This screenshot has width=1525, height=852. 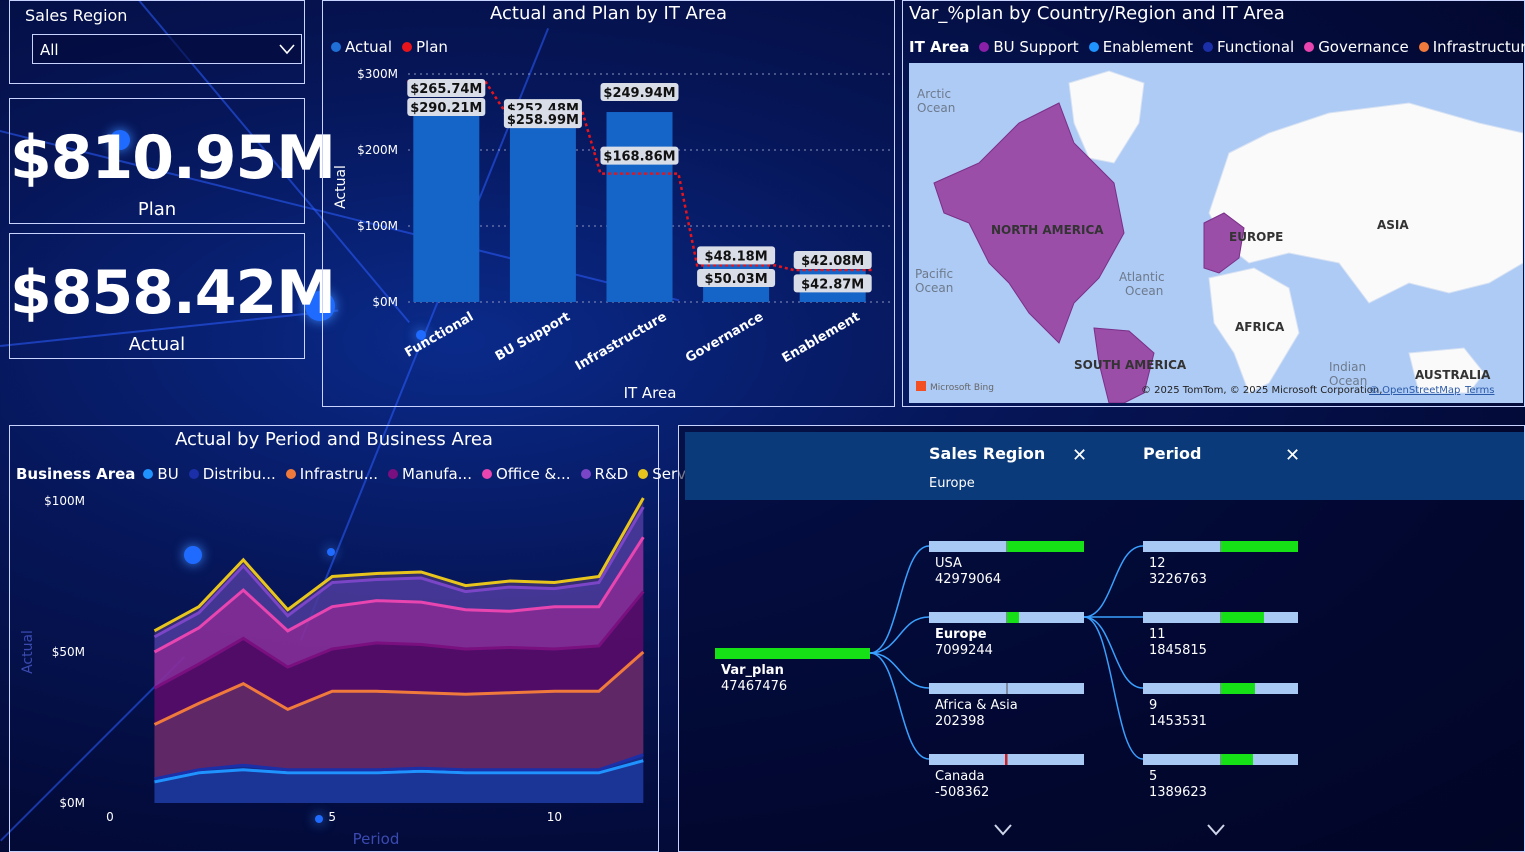 What do you see at coordinates (1178, 650) in the screenshot?
I see `level2-node-value: 1845815` at bounding box center [1178, 650].